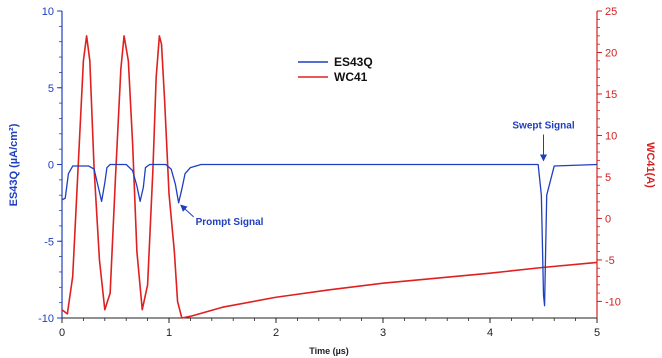  Describe the element at coordinates (14, 164) in the screenshot. I see `left-axis-title: ES43Q (µA/cm²)` at that location.